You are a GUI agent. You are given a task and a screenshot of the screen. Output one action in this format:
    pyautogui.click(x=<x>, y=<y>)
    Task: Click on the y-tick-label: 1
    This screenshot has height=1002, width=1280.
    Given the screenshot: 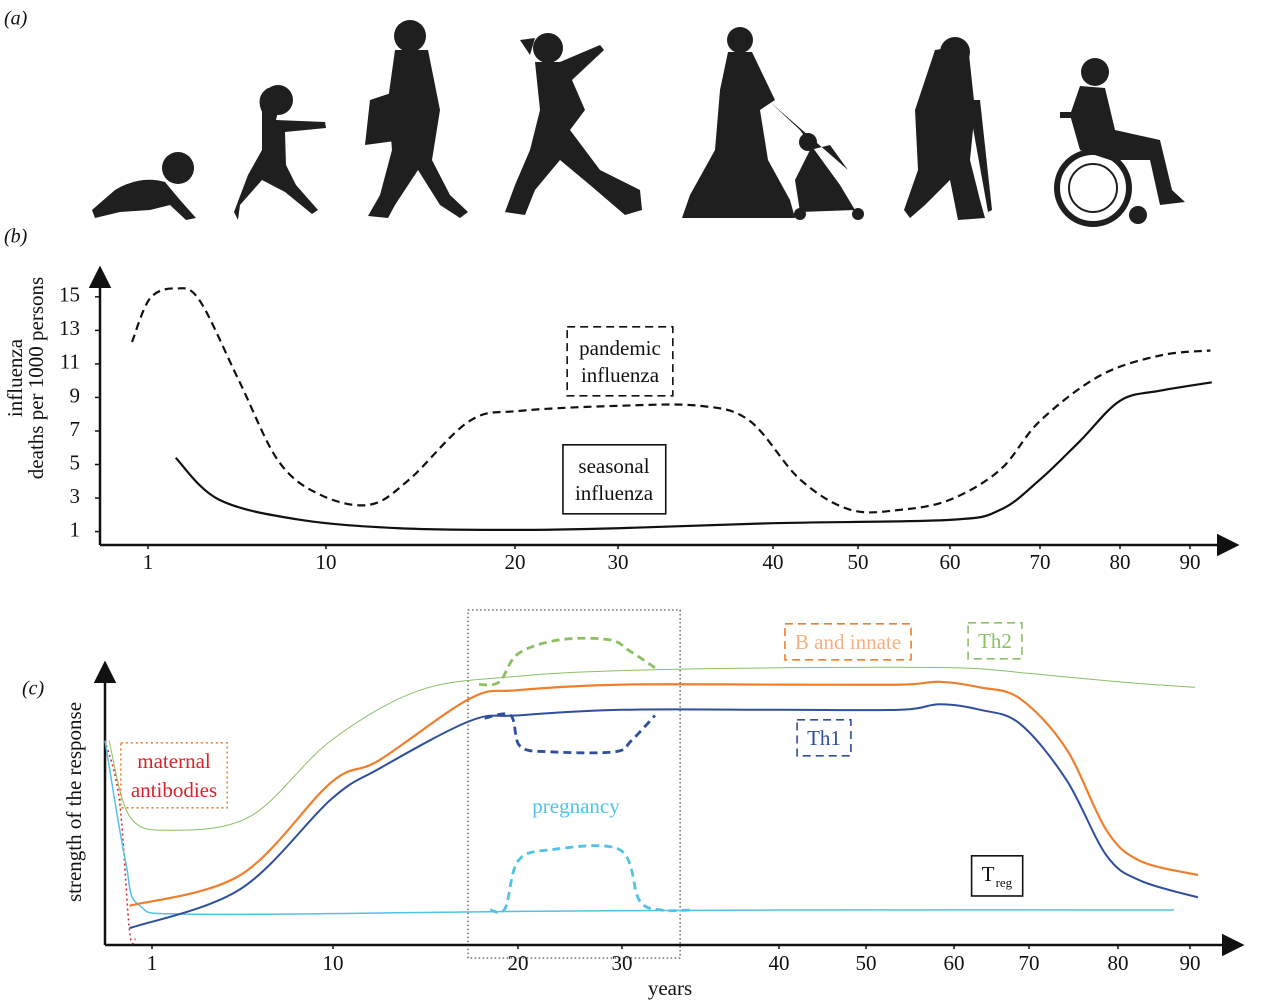 What is the action you would take?
    pyautogui.click(x=75, y=529)
    